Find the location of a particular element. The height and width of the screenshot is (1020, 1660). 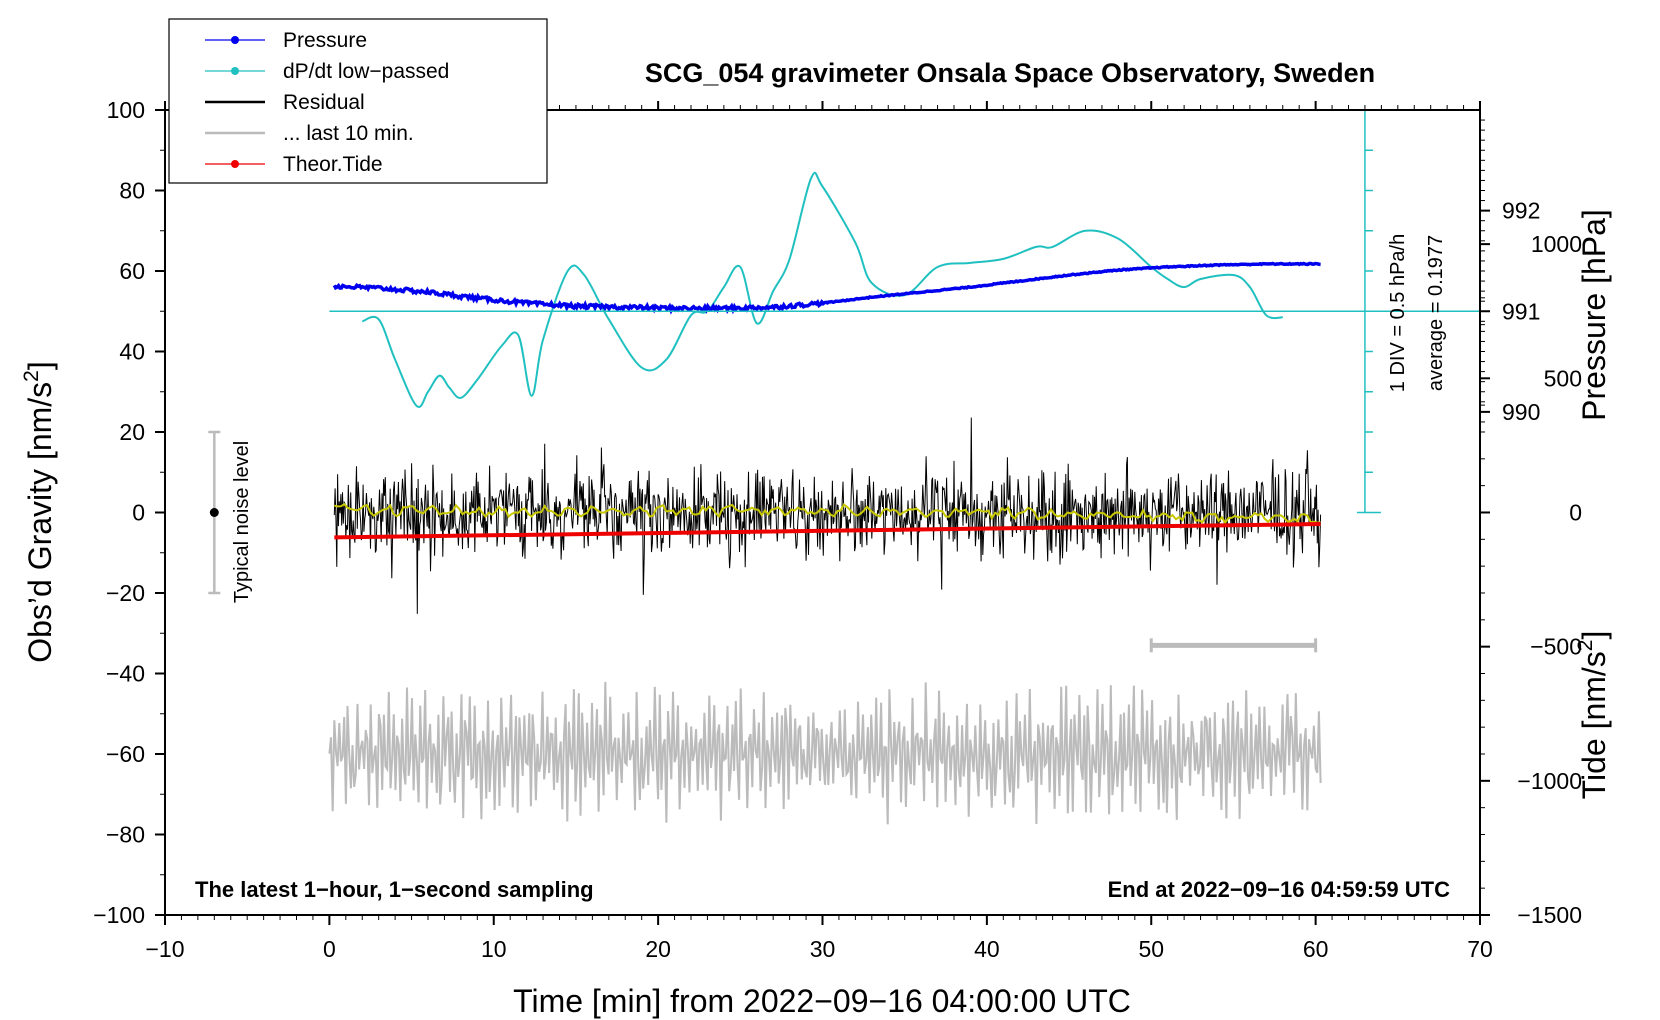

x-tick-label: 30 is located at coordinates (823, 949).